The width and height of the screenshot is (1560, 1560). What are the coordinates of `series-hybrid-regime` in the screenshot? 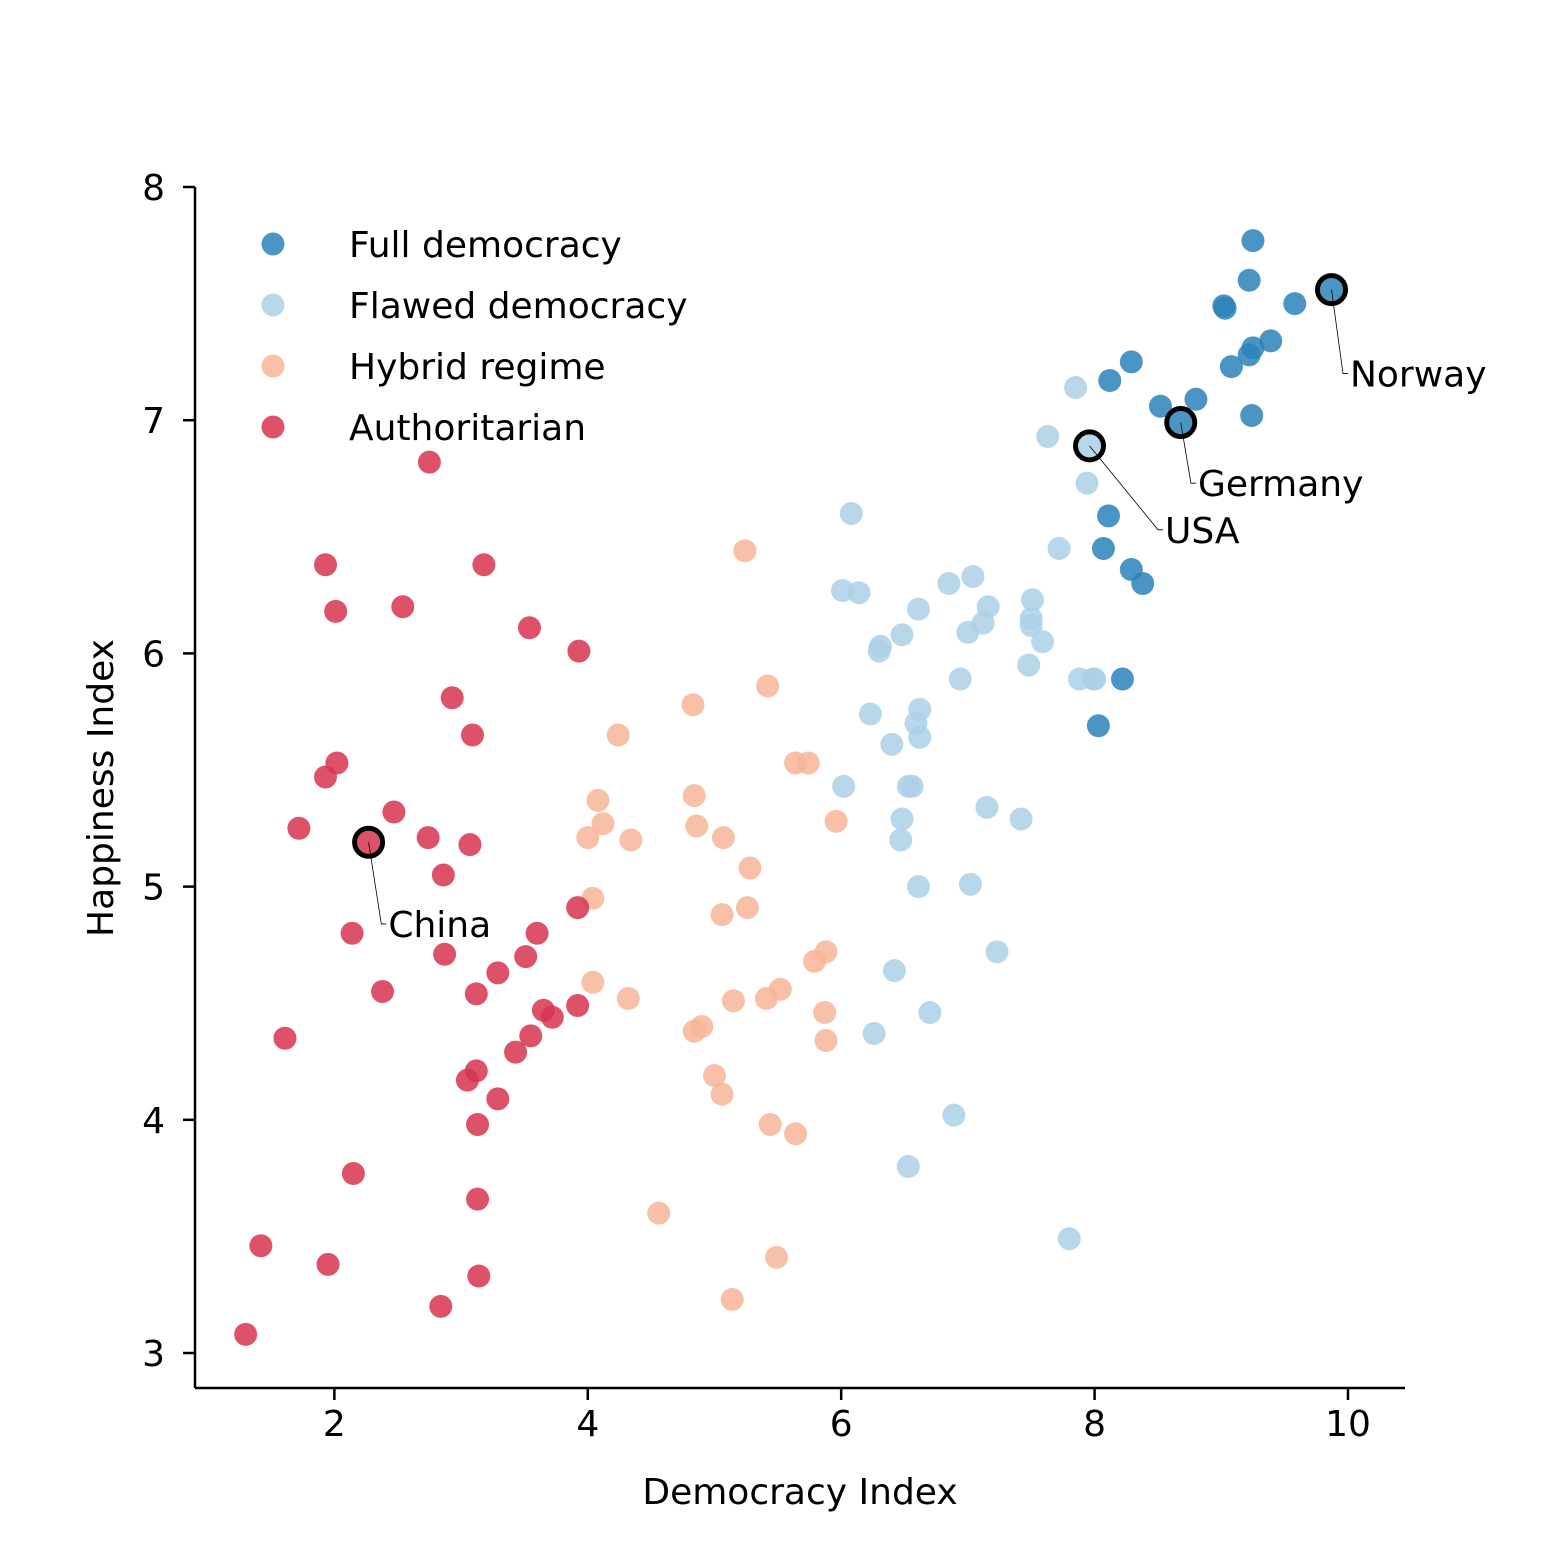 It's located at (712, 925).